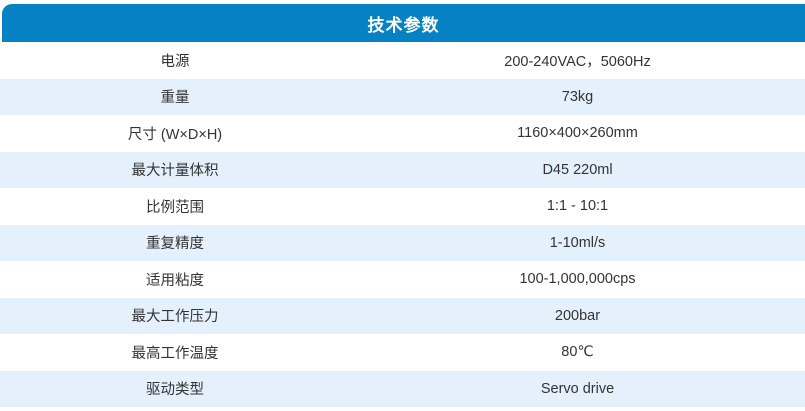  What do you see at coordinates (402, 315) in the screenshot?
I see `table-row: 最大工作压力 200bar` at bounding box center [402, 315].